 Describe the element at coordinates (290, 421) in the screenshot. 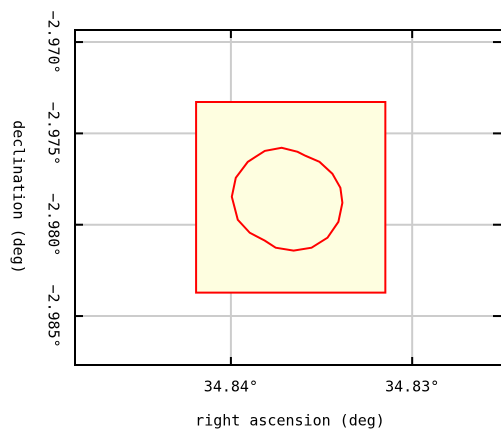

I see `x-axis-label: right ascension (deg)` at that location.